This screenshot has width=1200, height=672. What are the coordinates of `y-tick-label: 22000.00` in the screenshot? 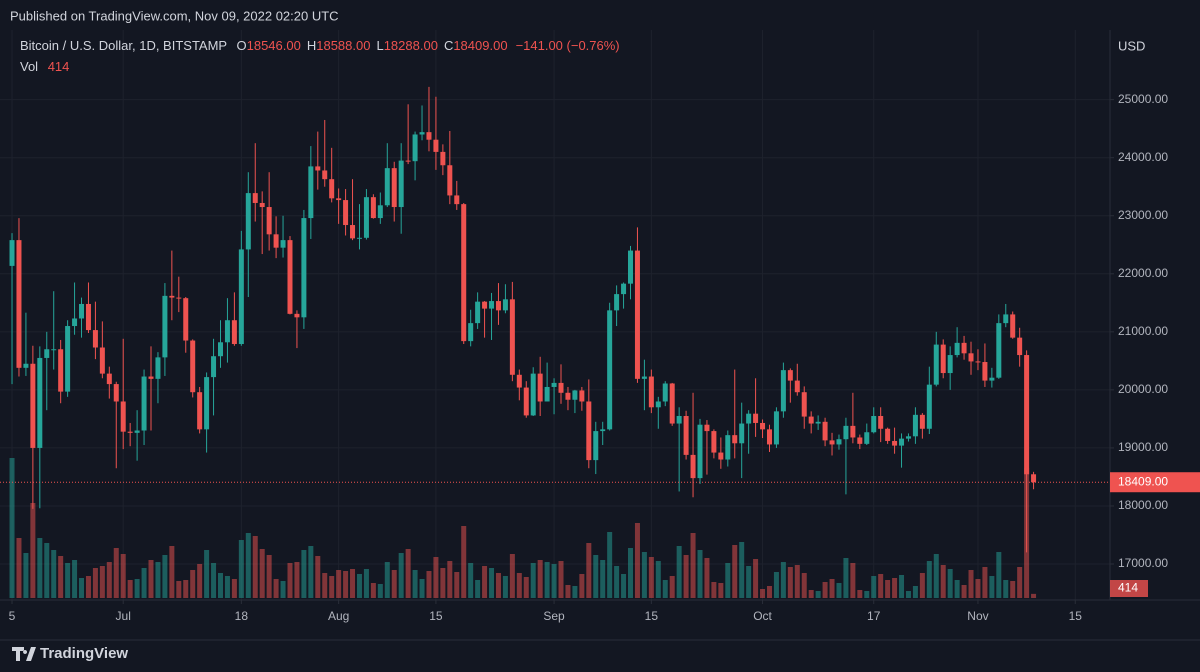 It's located at (1143, 273).